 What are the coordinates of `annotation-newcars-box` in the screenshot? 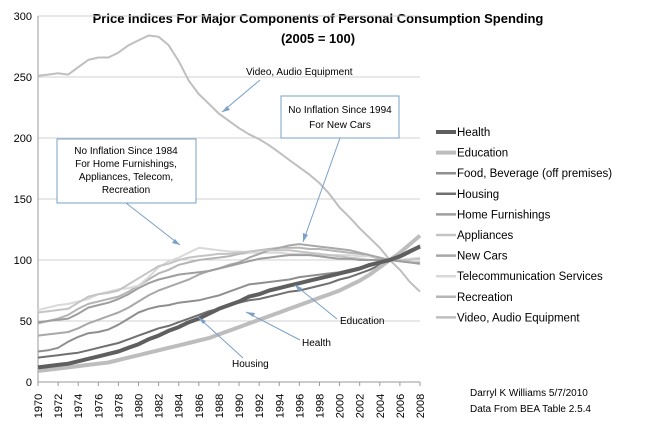 It's located at (340, 117).